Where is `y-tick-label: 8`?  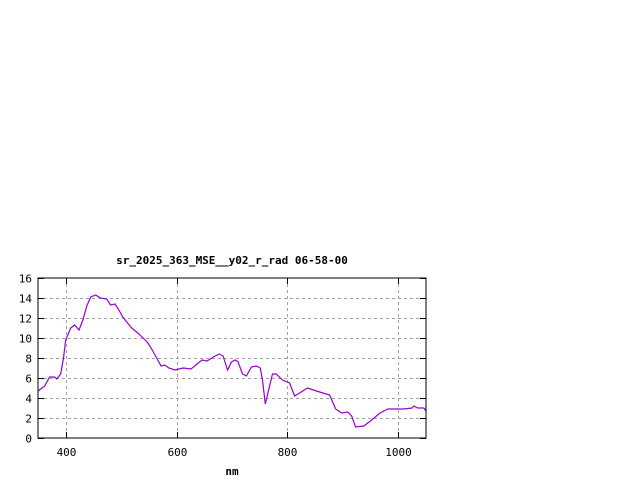 y-tick-label: 8 is located at coordinates (28, 359).